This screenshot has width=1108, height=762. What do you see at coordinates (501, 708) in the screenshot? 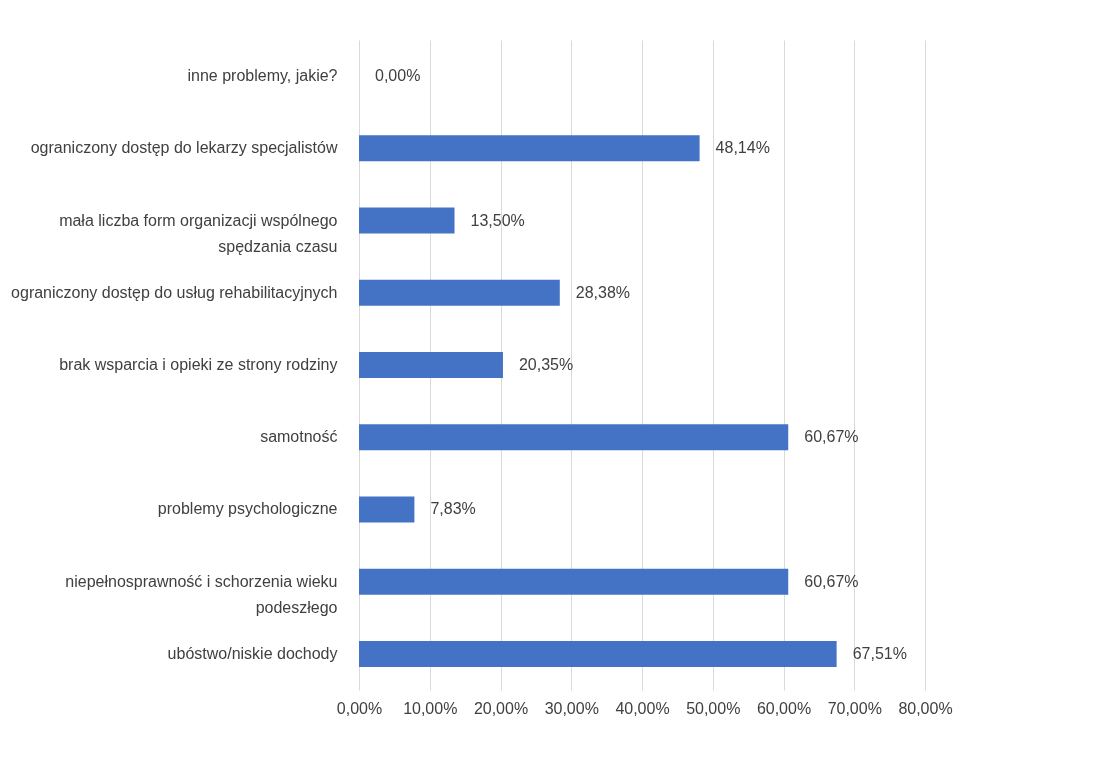
I see `x-tick-label: 20,00%` at bounding box center [501, 708].